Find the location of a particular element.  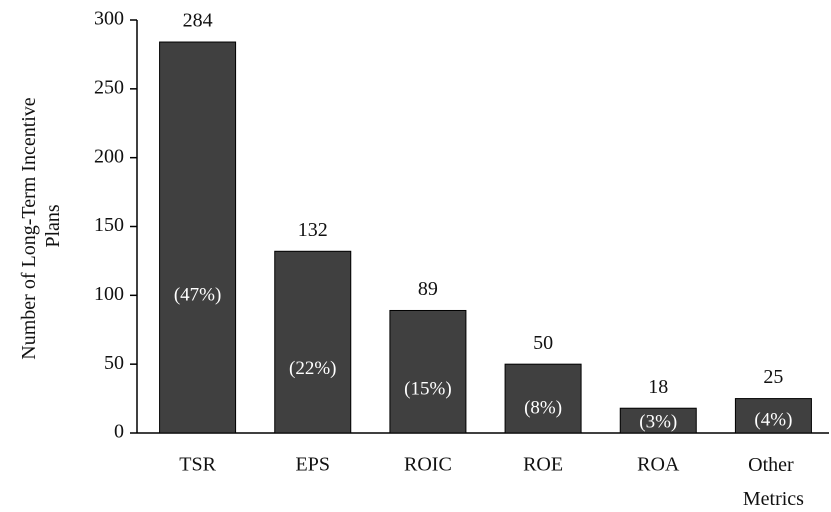

share-label: (3%) is located at coordinates (658, 421).